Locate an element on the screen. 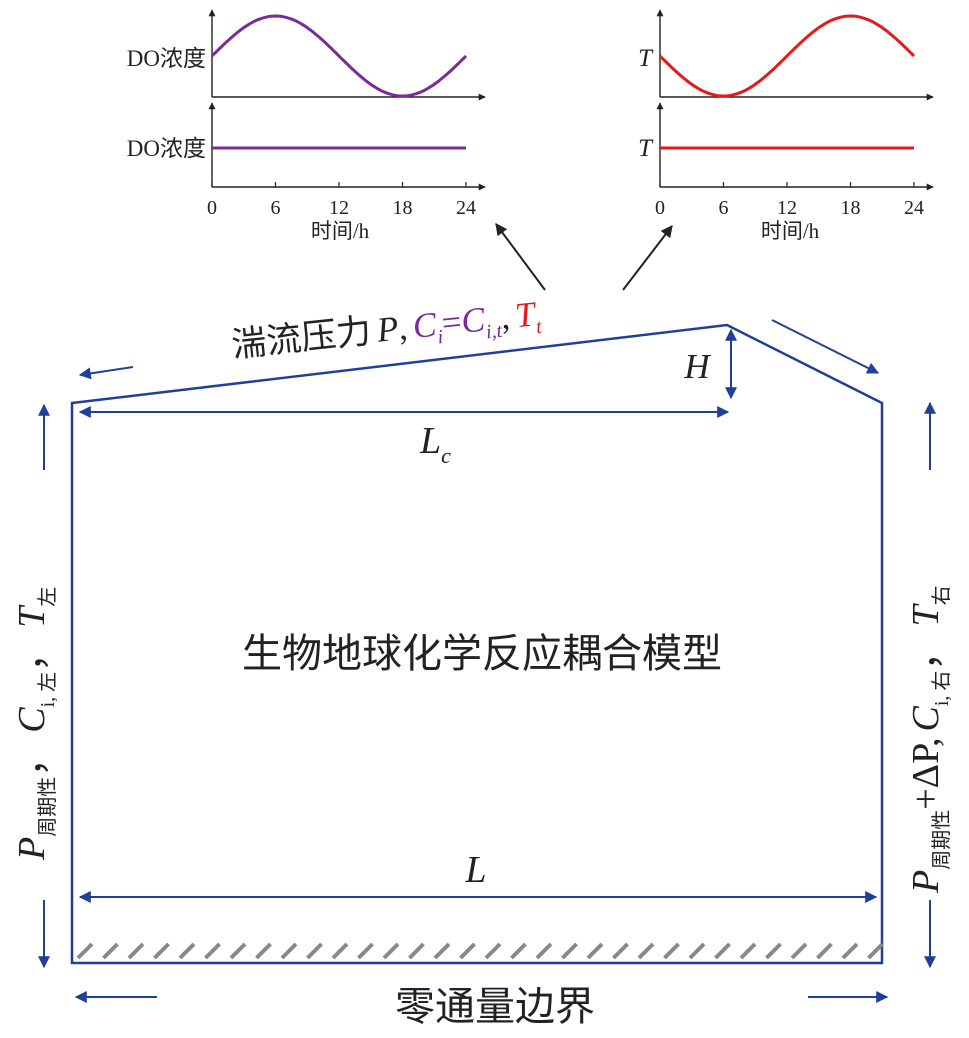 Image resolution: width=969 pixels, height=1038 pixels. do-x-ticks: 0 6 12 18 24 is located at coordinates (341, 200).